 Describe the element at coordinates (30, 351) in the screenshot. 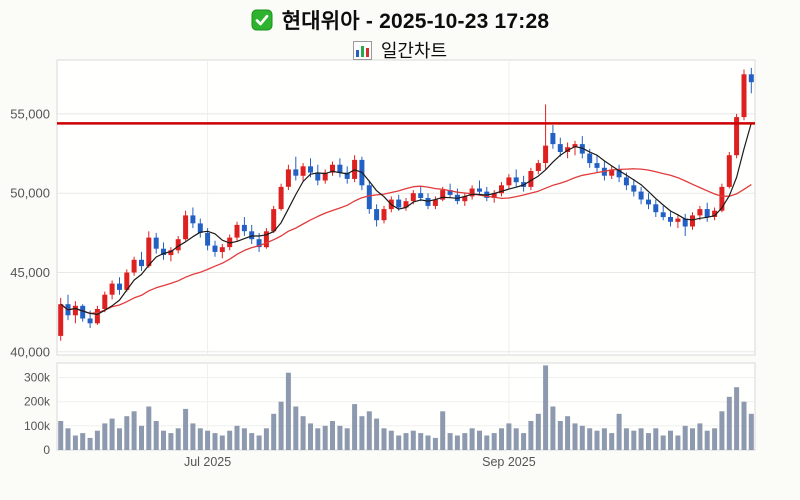

I see `price-tick-label: 40,000` at that location.